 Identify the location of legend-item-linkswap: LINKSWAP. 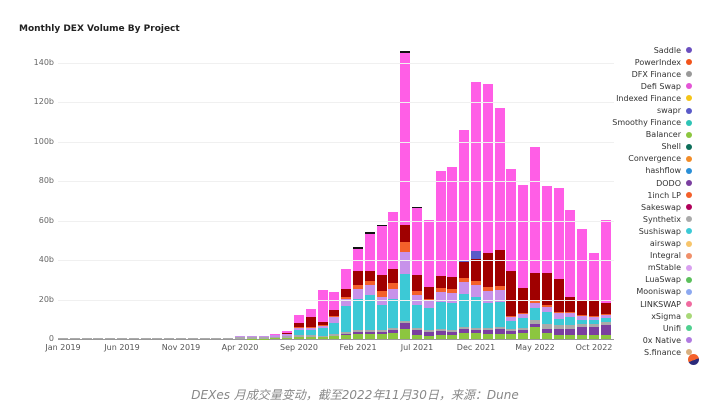
(652, 304).